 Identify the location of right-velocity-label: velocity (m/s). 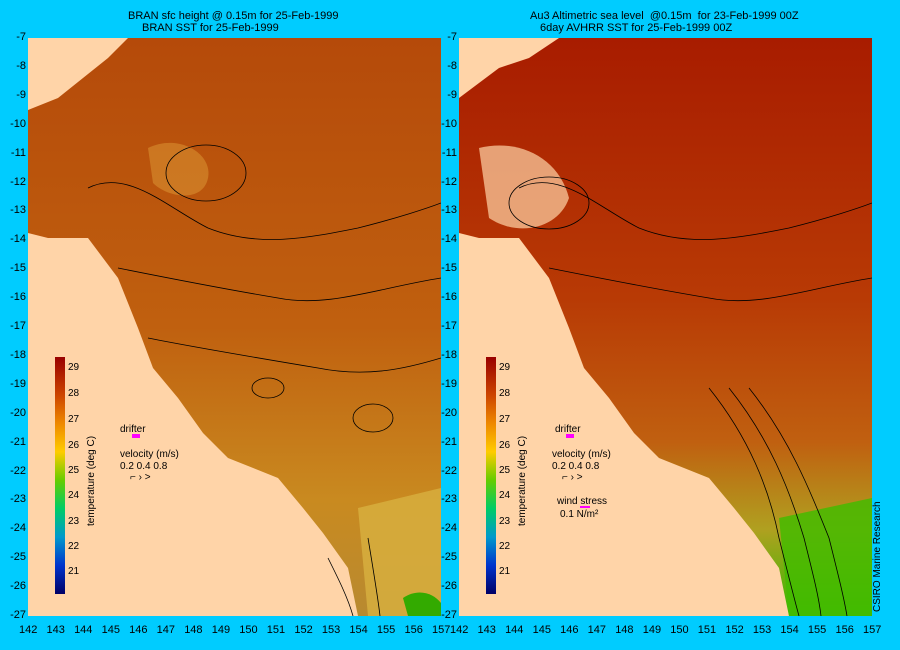
(581, 454).